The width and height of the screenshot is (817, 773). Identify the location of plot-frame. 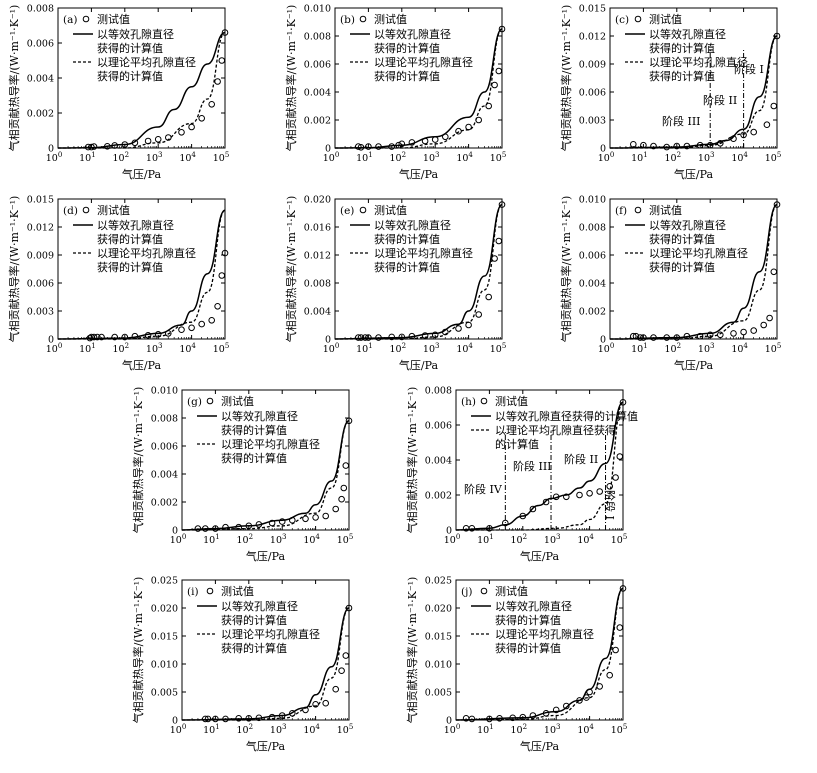
(265, 650).